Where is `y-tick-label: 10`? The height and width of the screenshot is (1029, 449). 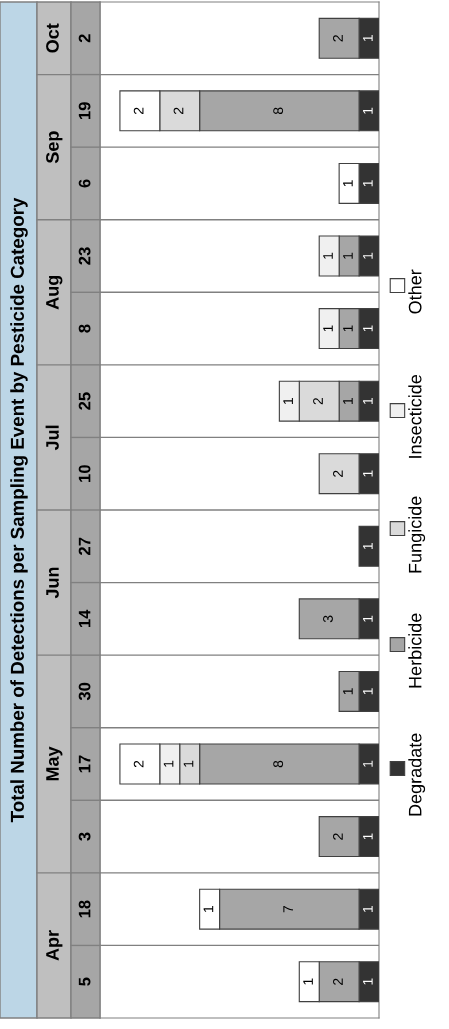 y-tick-label: 10 is located at coordinates (84, 473).